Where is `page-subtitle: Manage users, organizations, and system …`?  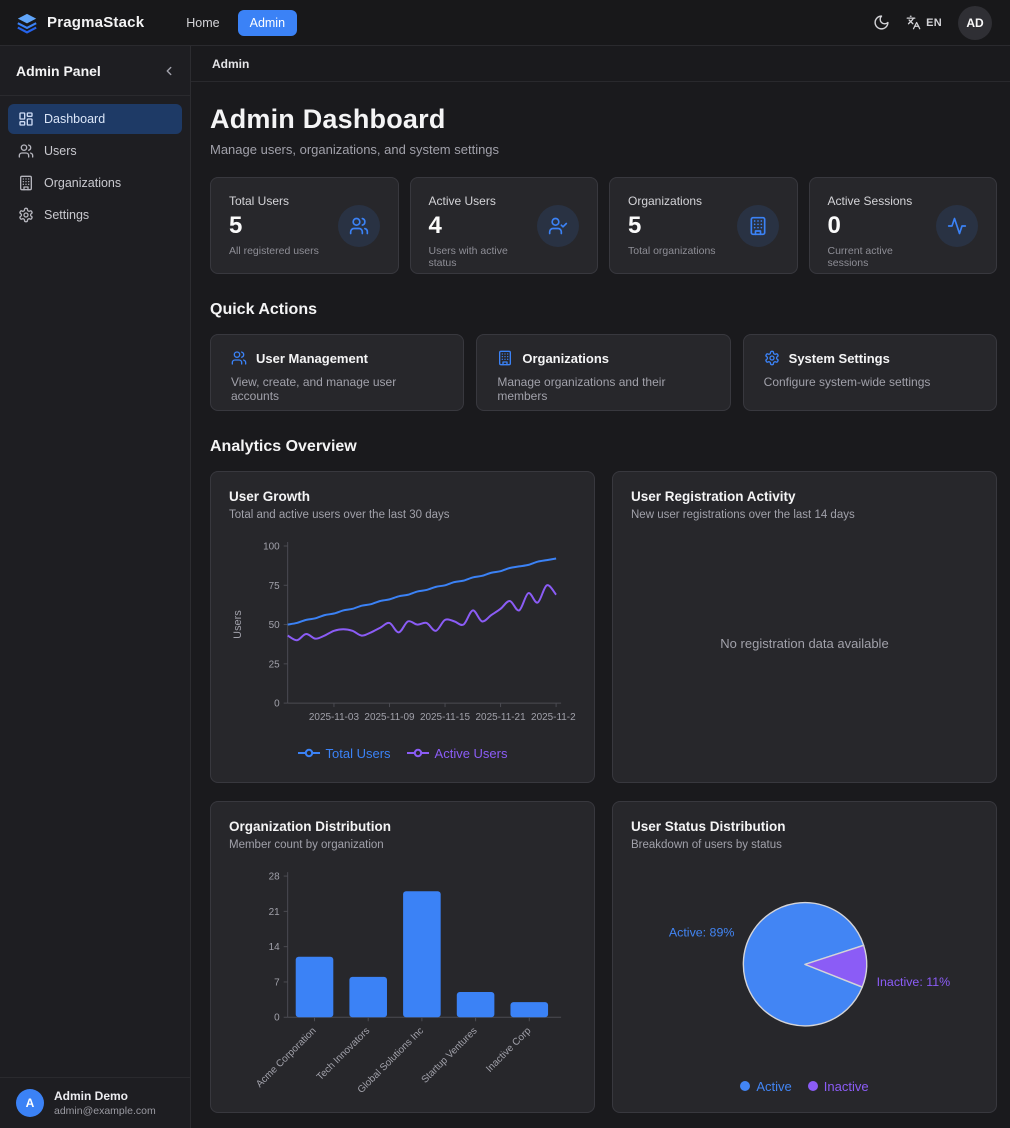
page-subtitle: Manage users, organizations, and system … is located at coordinates (355, 149).